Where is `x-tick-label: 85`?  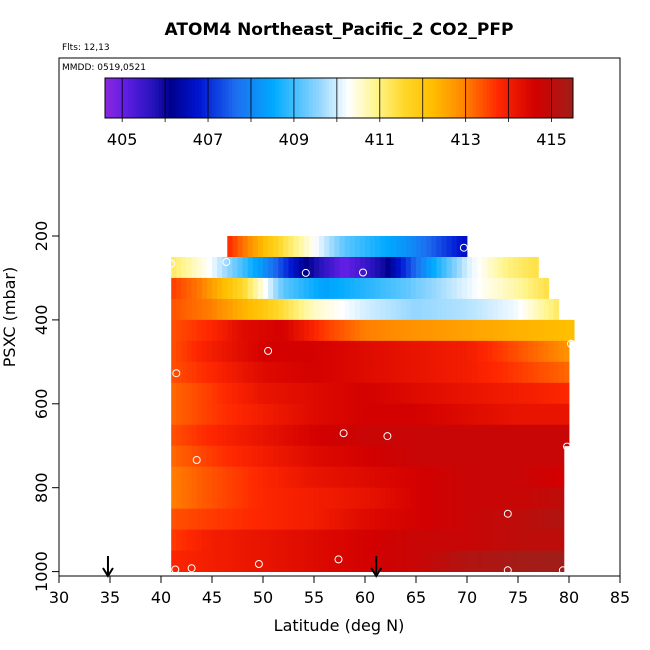 x-tick-label: 85 is located at coordinates (620, 597).